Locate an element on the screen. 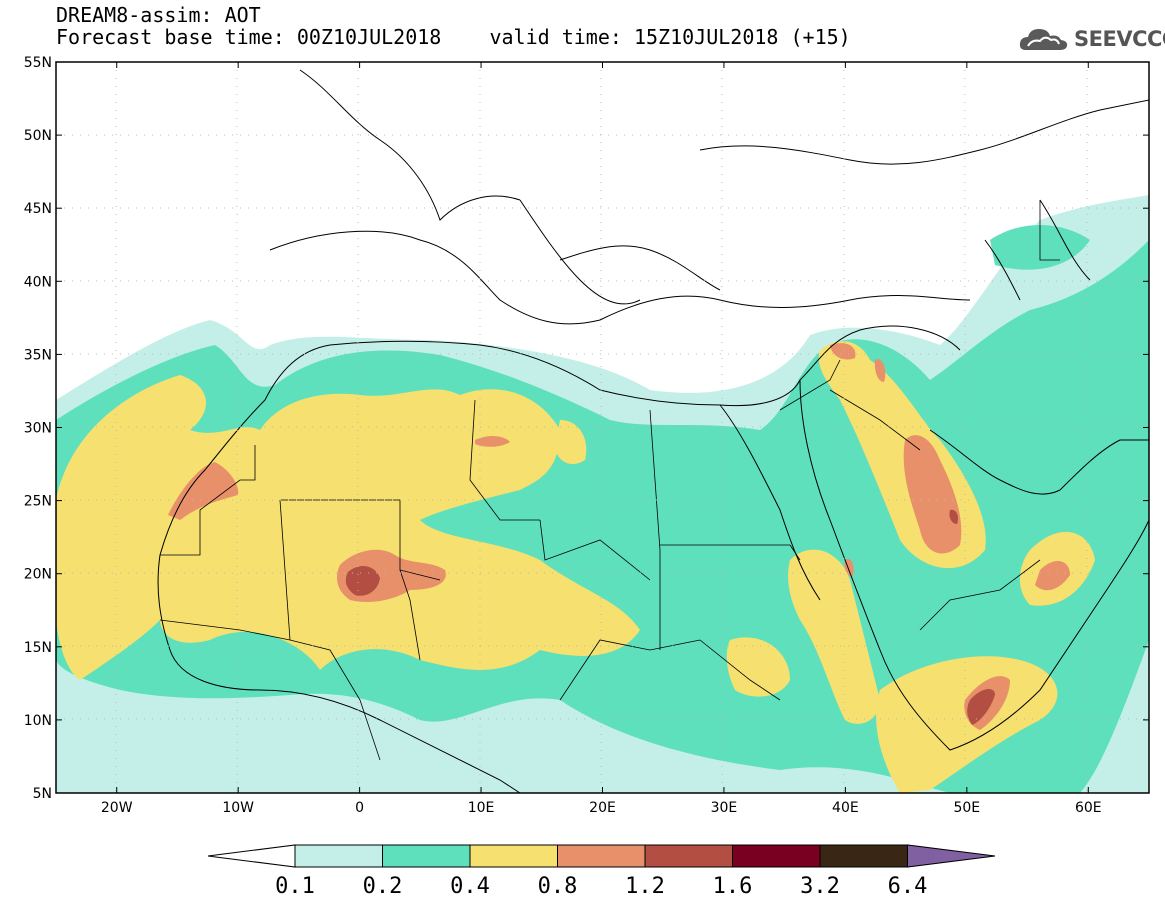 The width and height of the screenshot is (1165, 905). cloud-logo-icon is located at coordinates (1043, 39).